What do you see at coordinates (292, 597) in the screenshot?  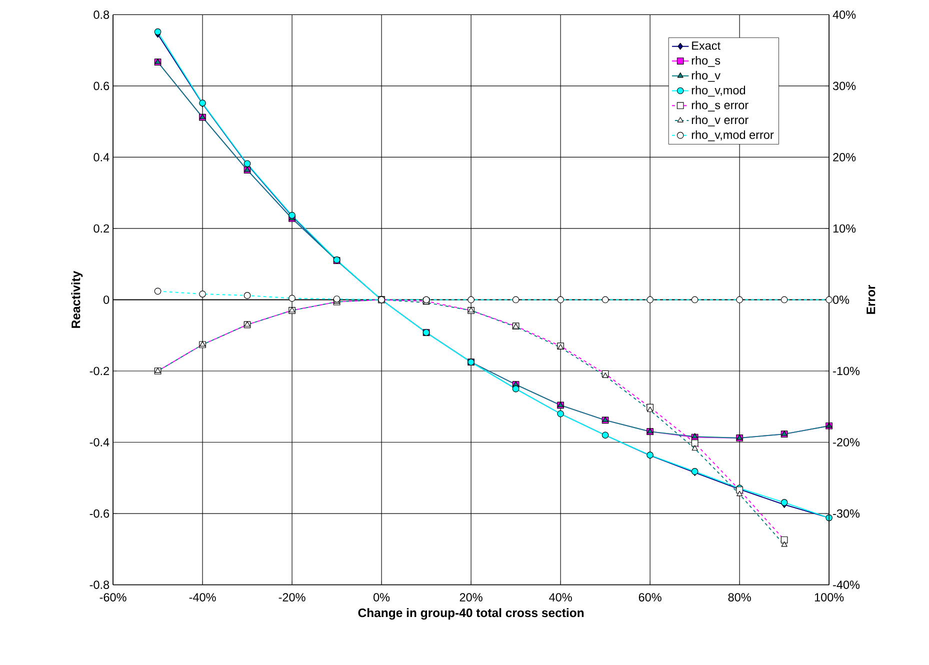 I see `x-tick-label: -20%` at bounding box center [292, 597].